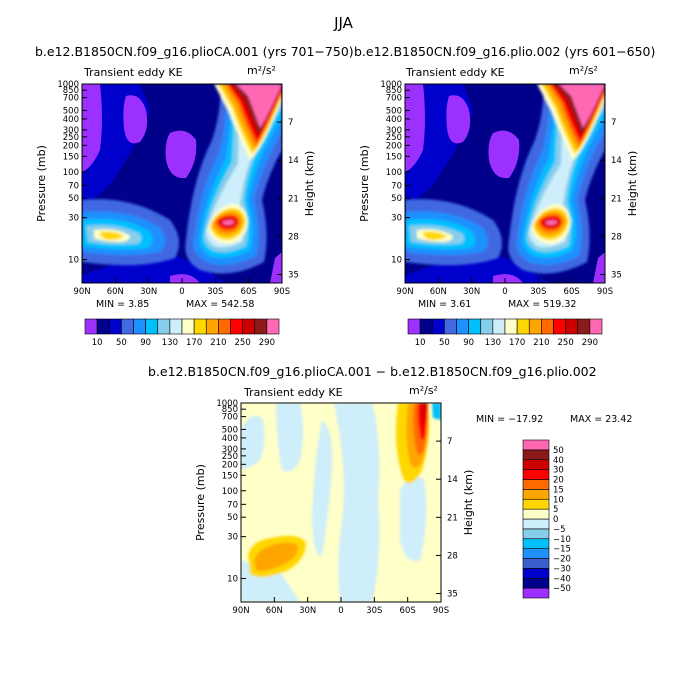  I want to click on colorbar-panel-2-label: 210, so click(541, 343).